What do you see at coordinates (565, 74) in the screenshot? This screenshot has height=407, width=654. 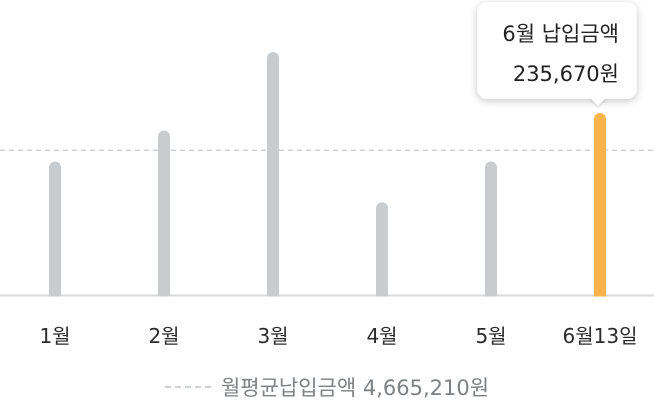 I see `tooltip-value: 235,670원` at bounding box center [565, 74].